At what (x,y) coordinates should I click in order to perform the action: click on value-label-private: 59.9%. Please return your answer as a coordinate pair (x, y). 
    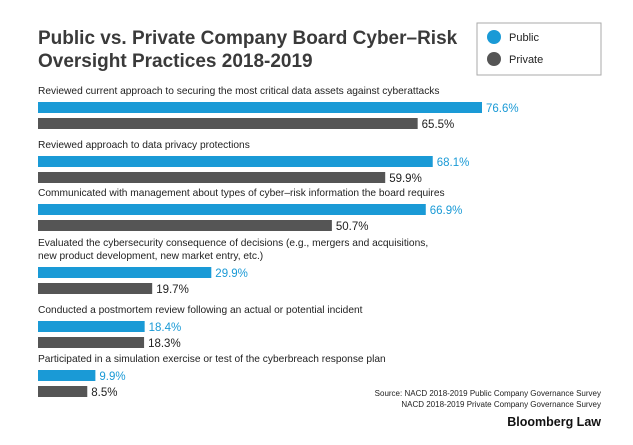
    Looking at the image, I should click on (405, 179).